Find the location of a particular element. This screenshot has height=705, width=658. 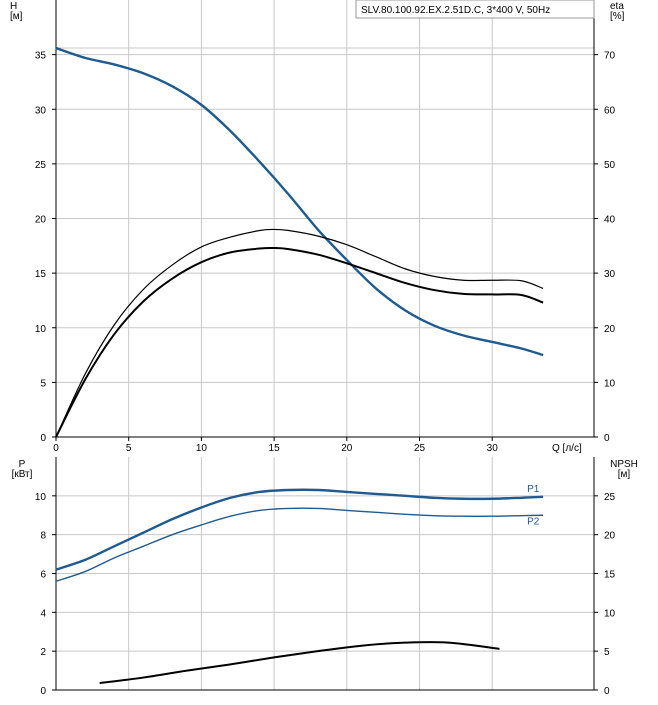

left-axis-label: P is located at coordinates (22, 464).